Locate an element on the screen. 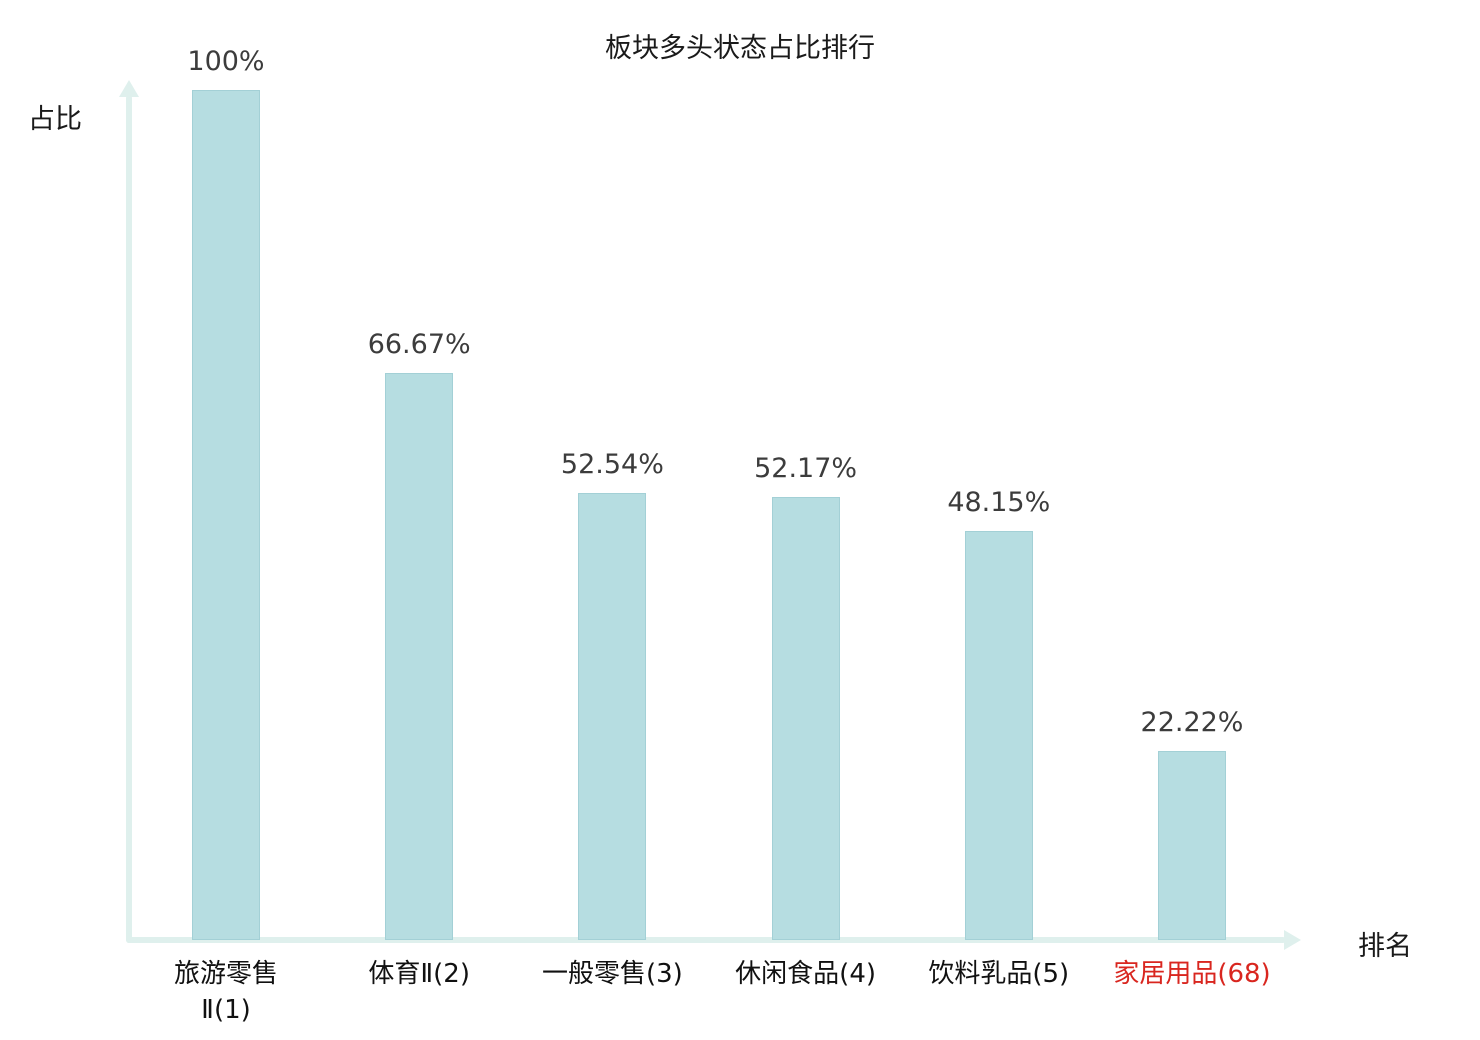  bar-value-label: 22.22% is located at coordinates (1192, 723).